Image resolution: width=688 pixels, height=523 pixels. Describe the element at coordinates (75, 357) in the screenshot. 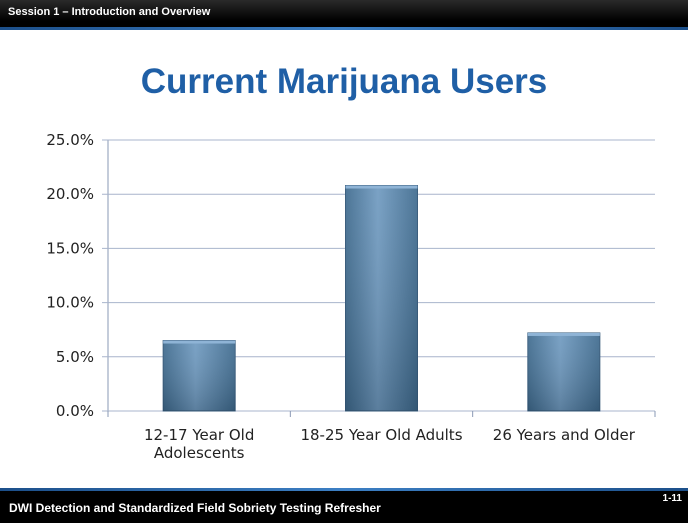

I see `y-tick-label: 5.0%` at that location.